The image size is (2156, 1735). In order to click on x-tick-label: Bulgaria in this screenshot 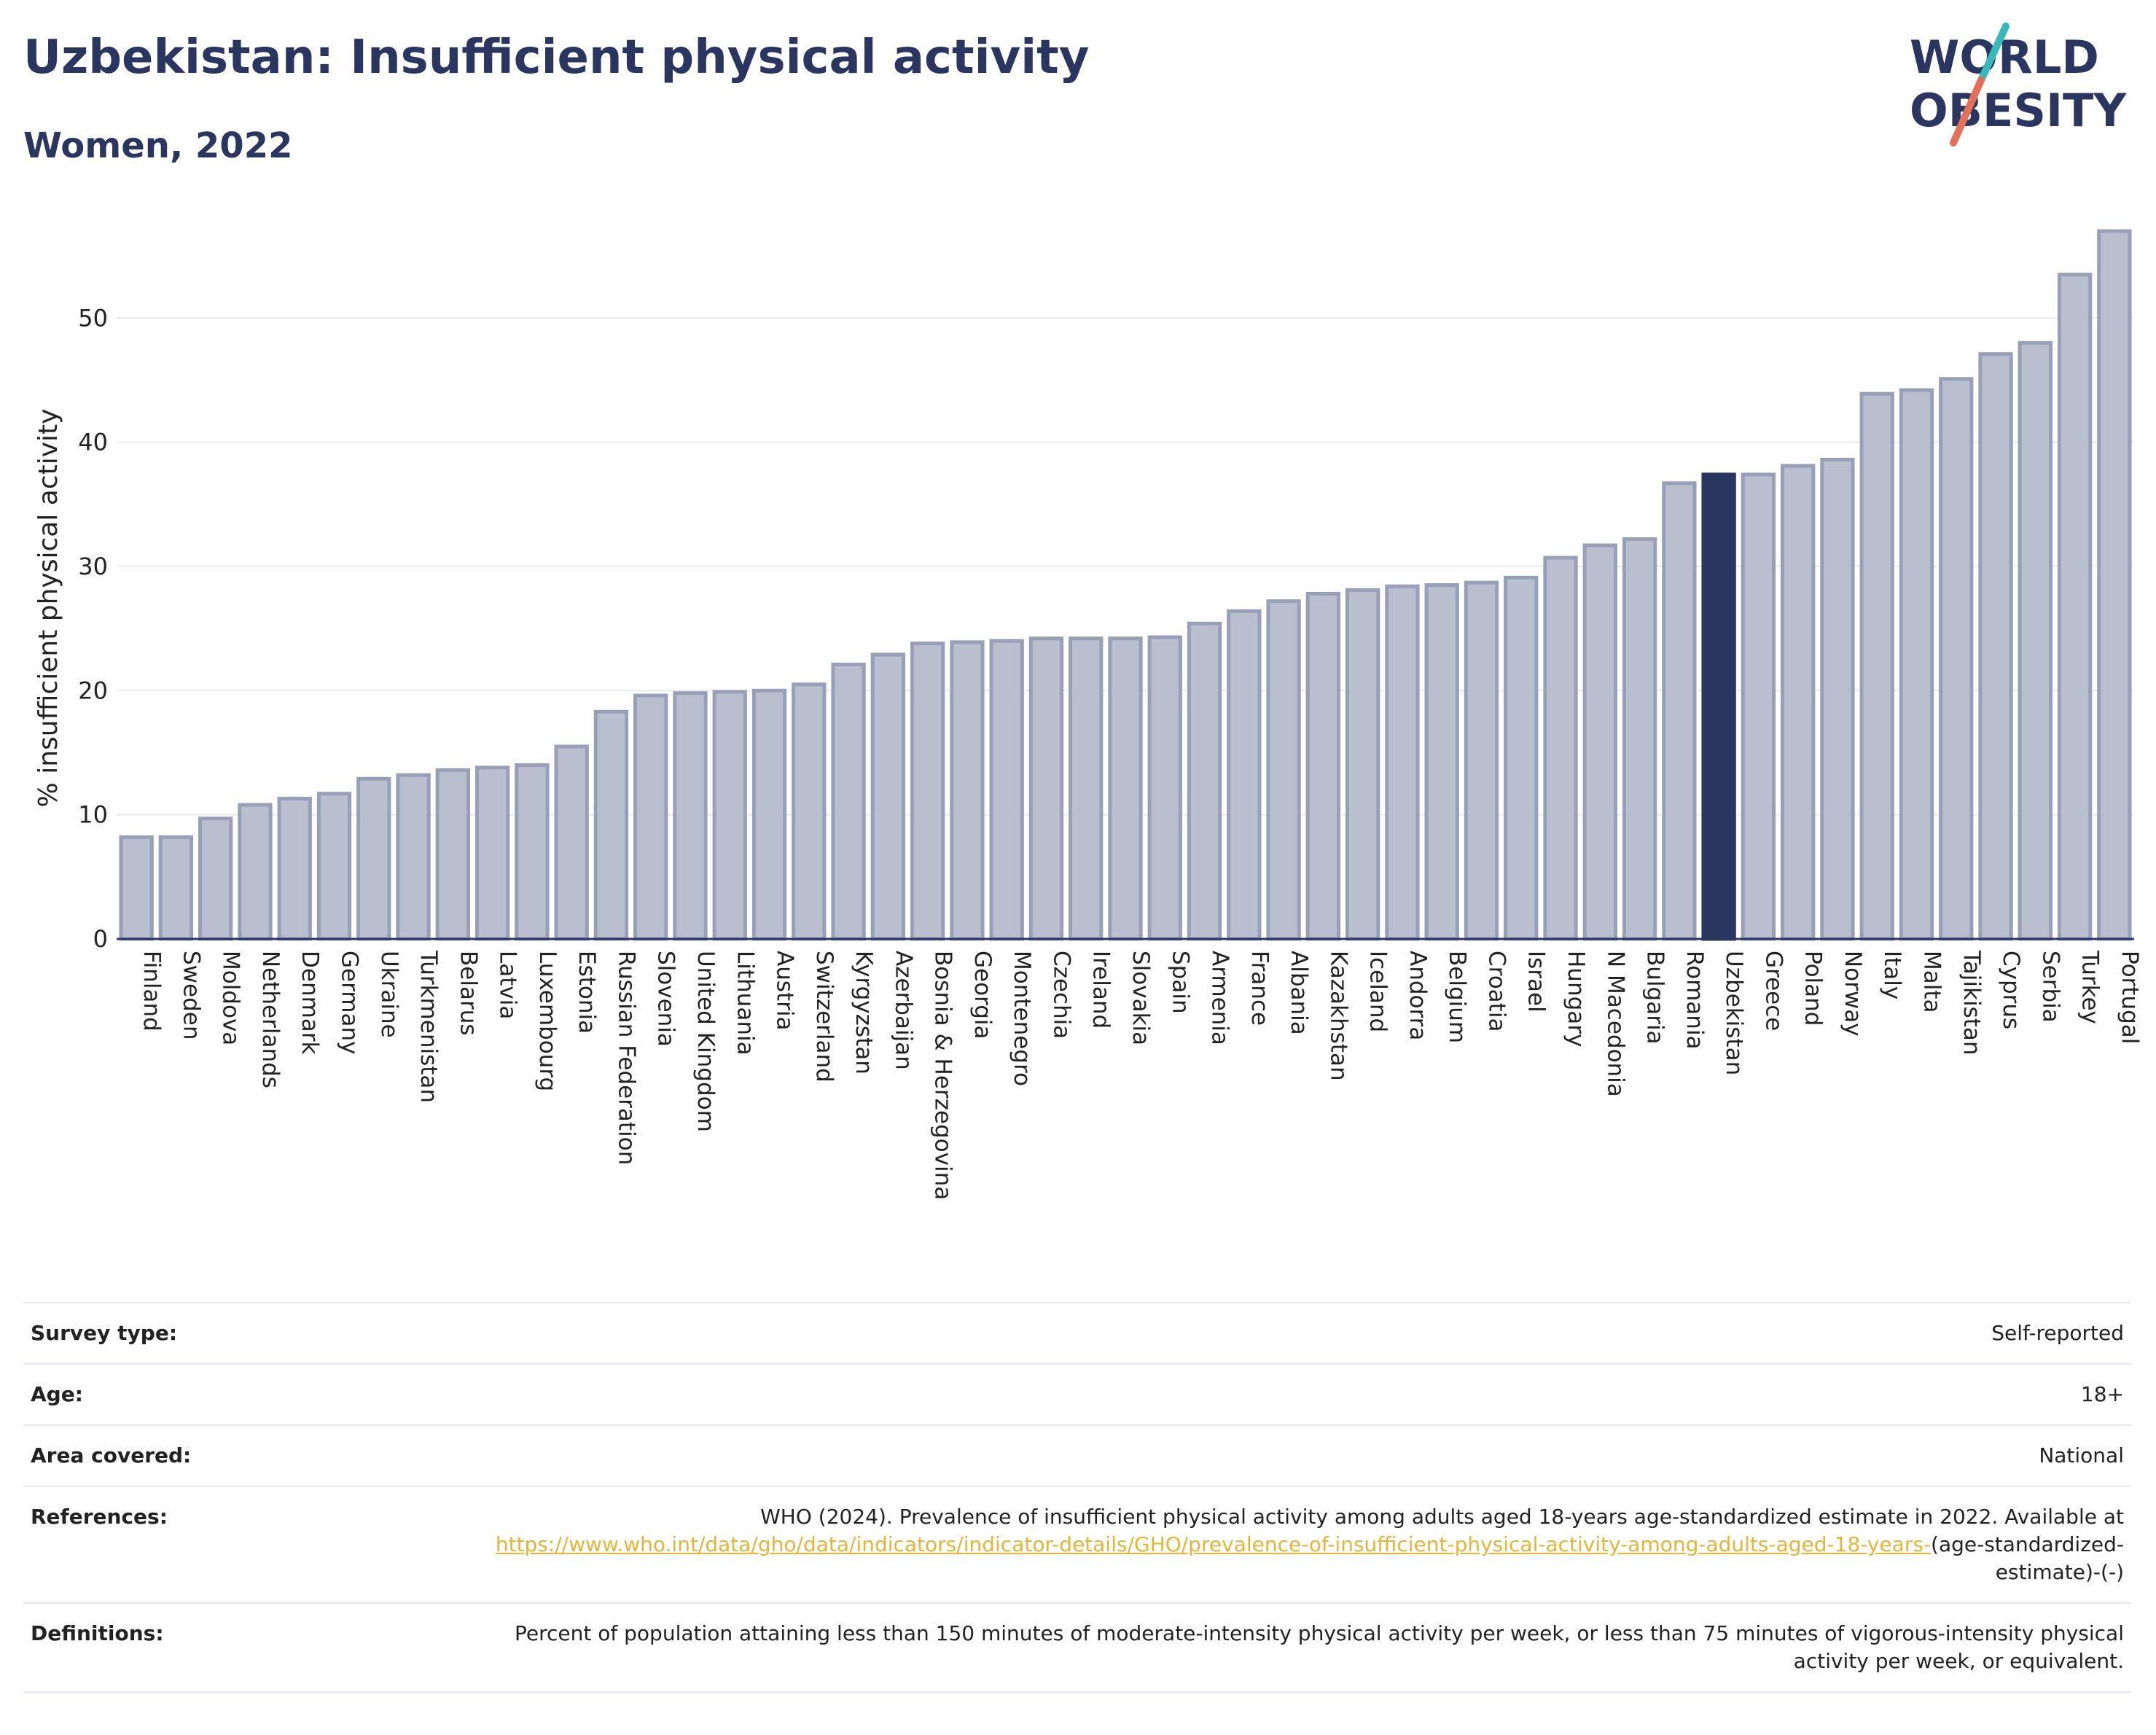, I will do `click(1655, 998)`.